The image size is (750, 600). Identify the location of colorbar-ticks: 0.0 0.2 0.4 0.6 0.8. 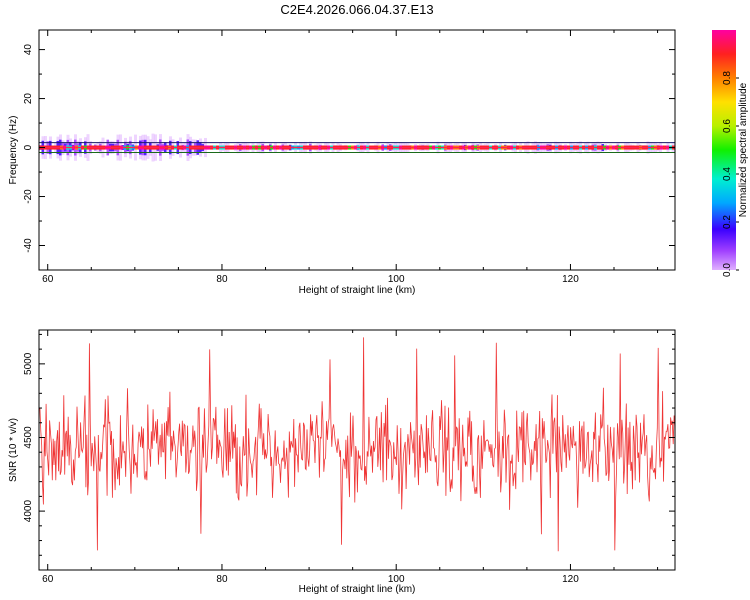
(730, 174).